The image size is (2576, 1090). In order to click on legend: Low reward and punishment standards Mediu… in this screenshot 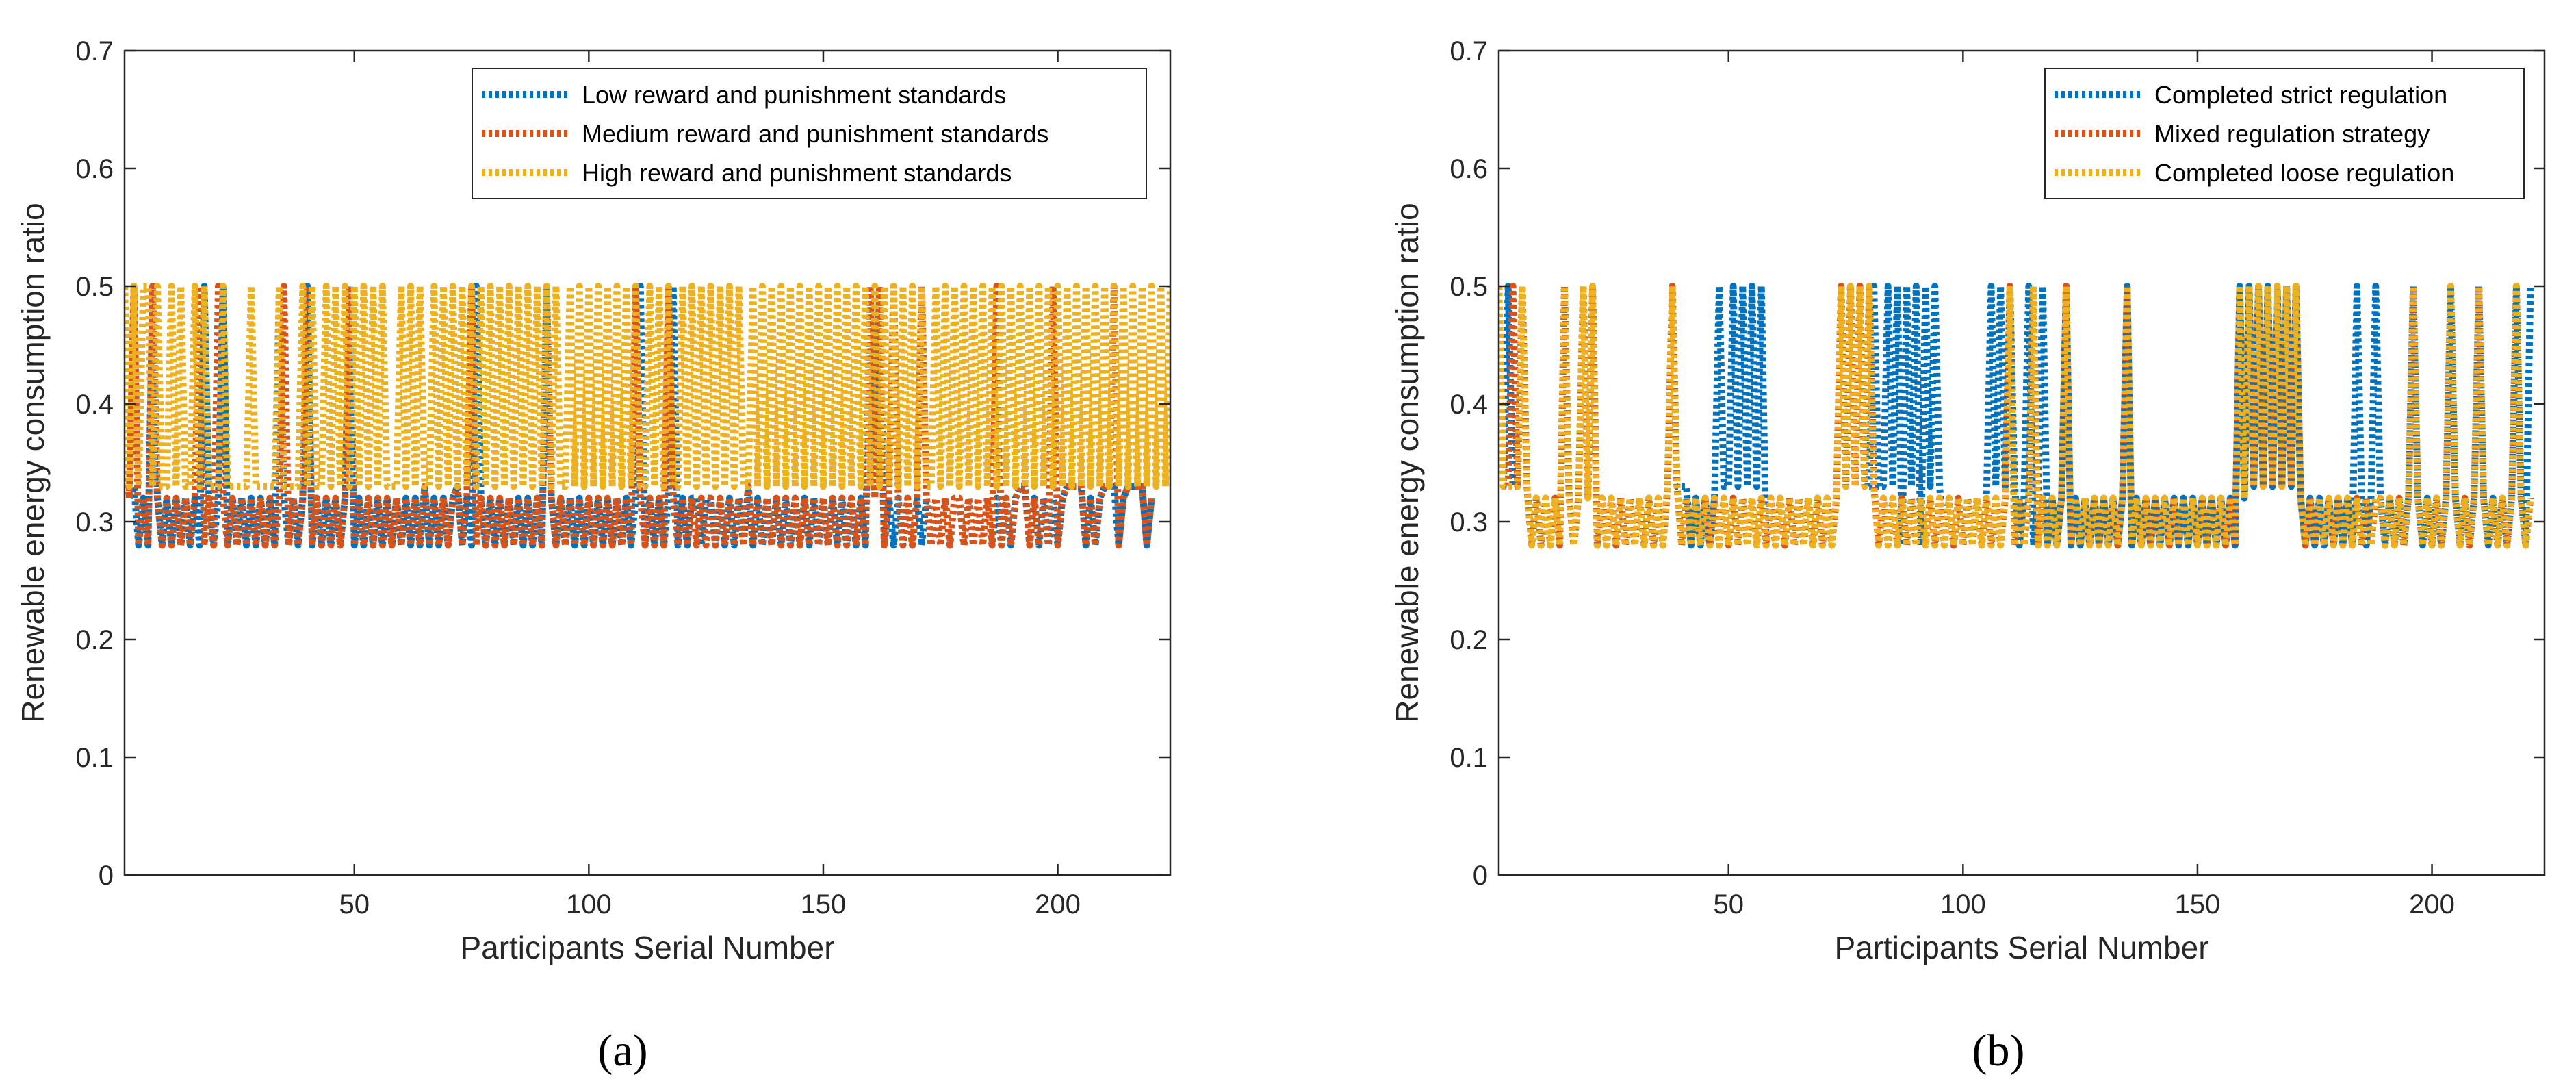, I will do `click(809, 134)`.